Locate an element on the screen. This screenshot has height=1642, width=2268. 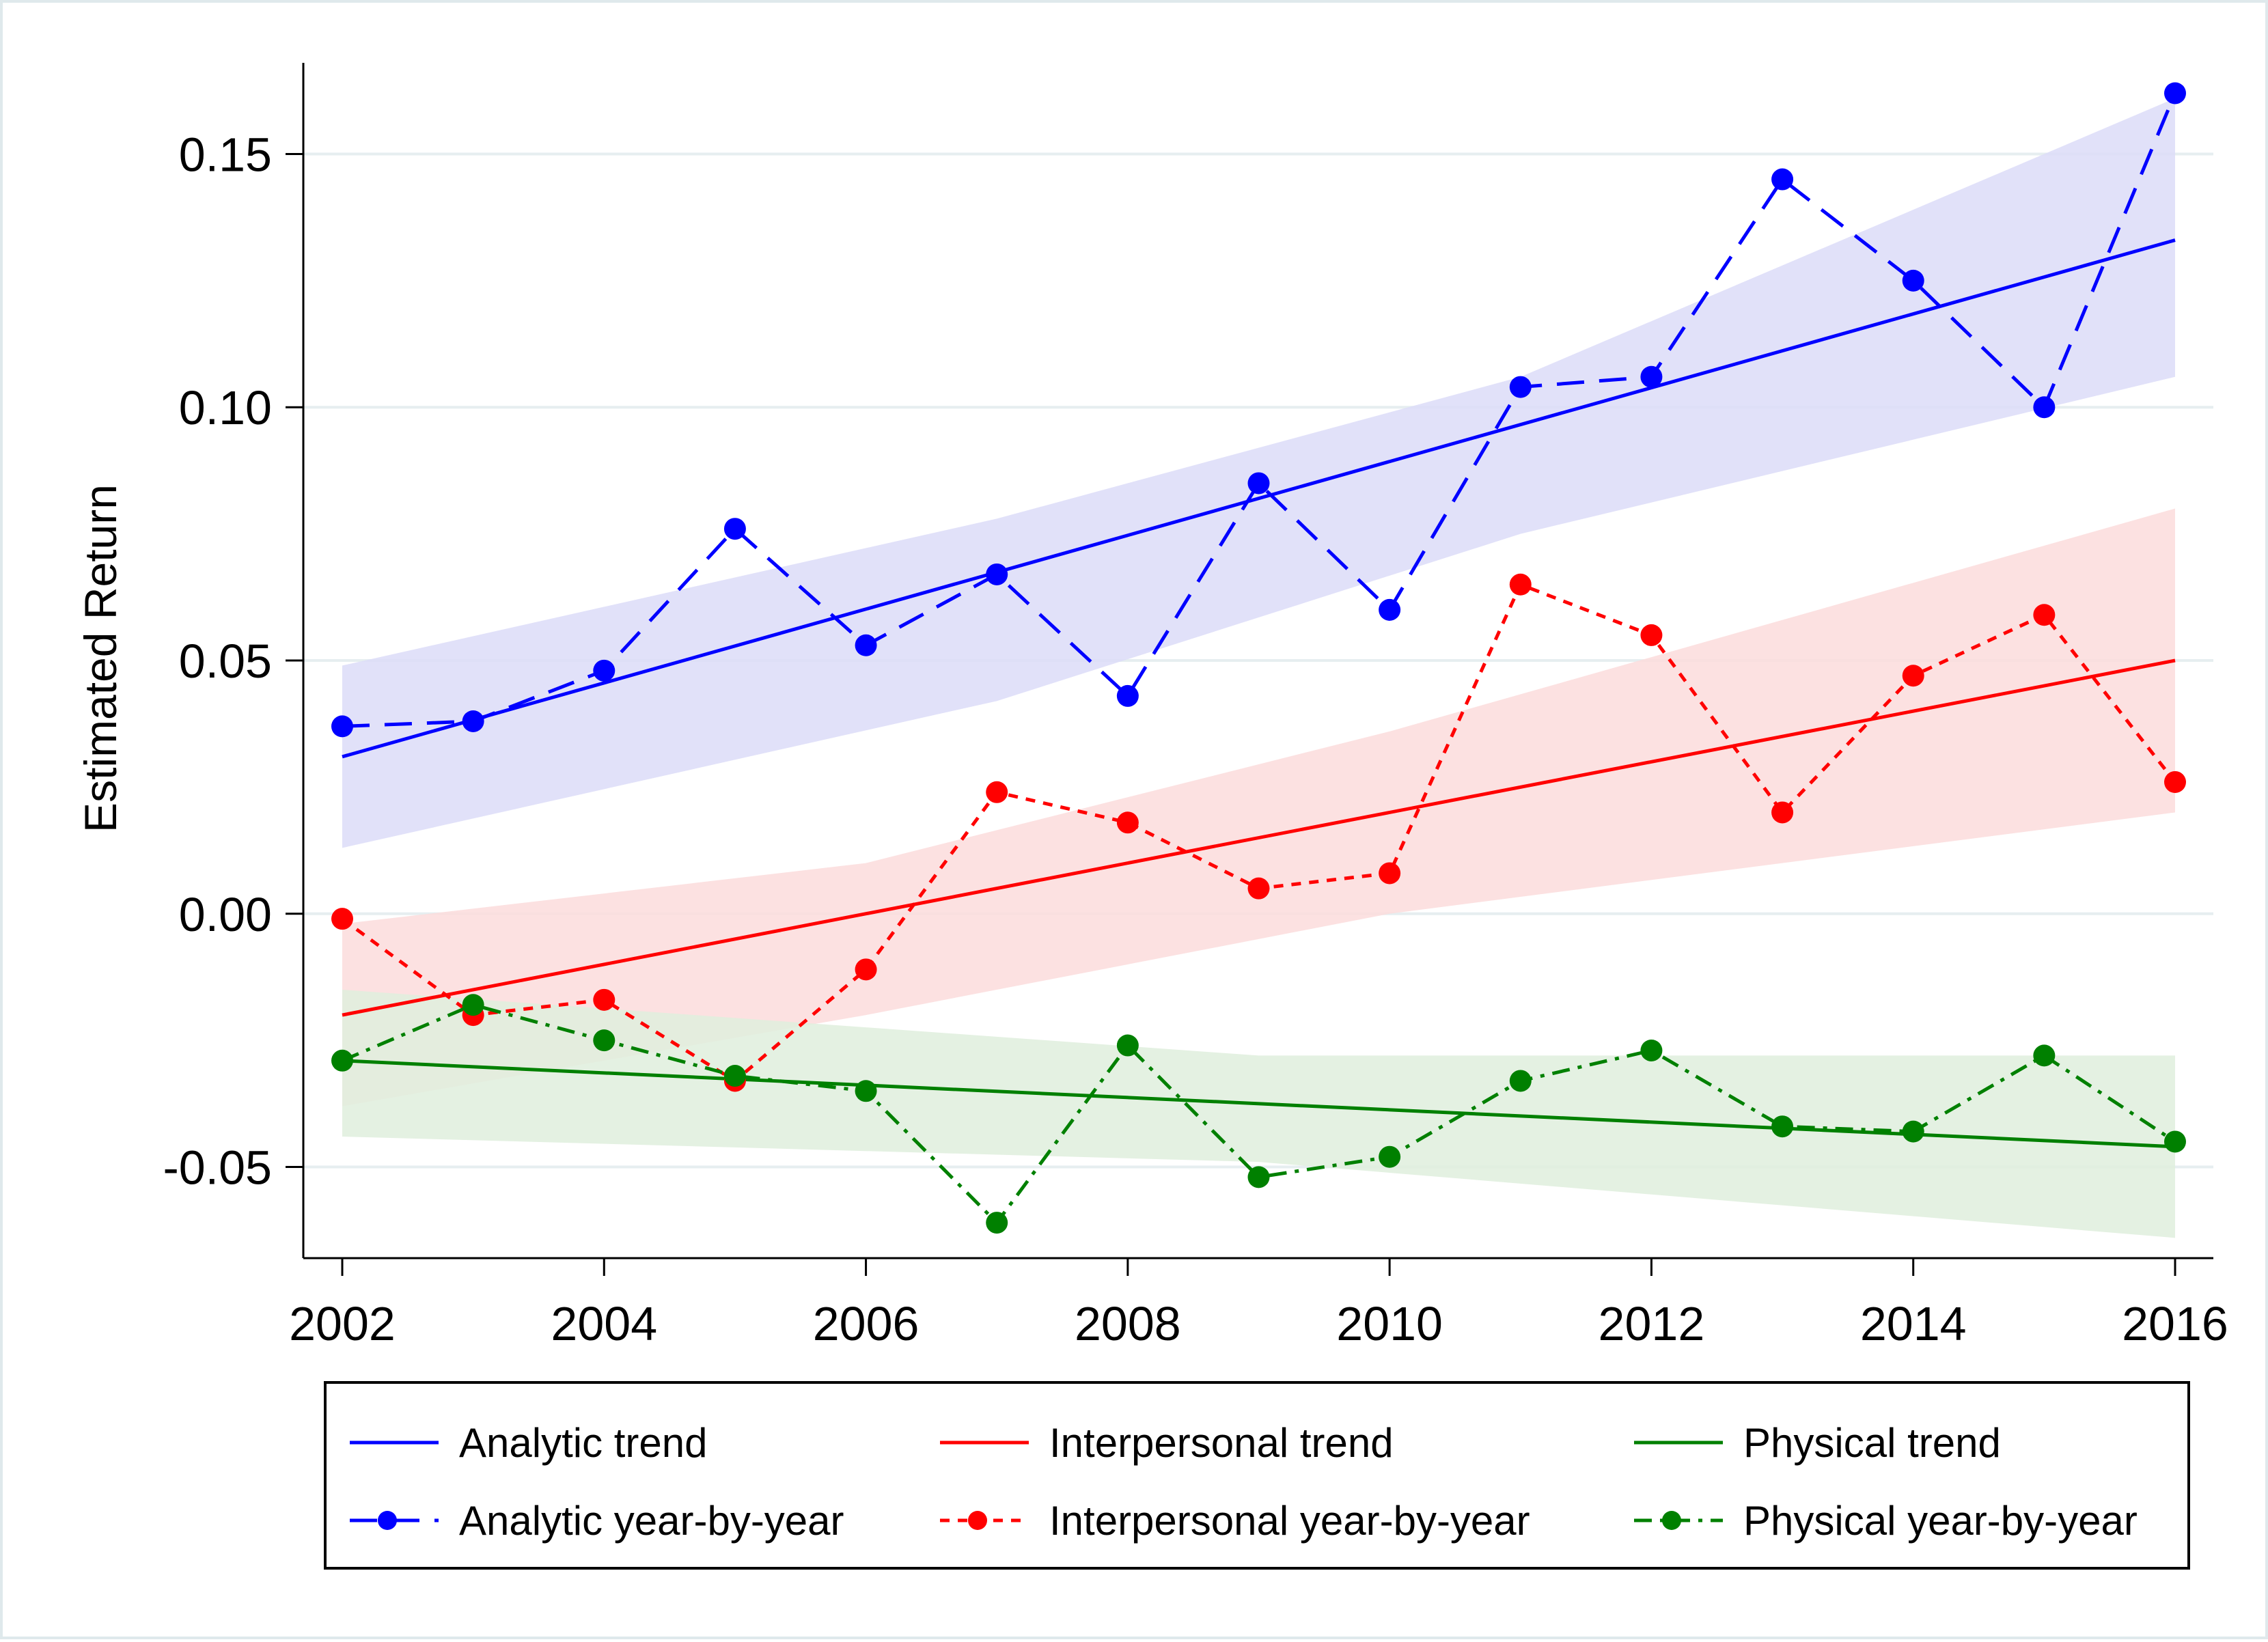
x-tick-label: 2008 is located at coordinates (1128, 1323).